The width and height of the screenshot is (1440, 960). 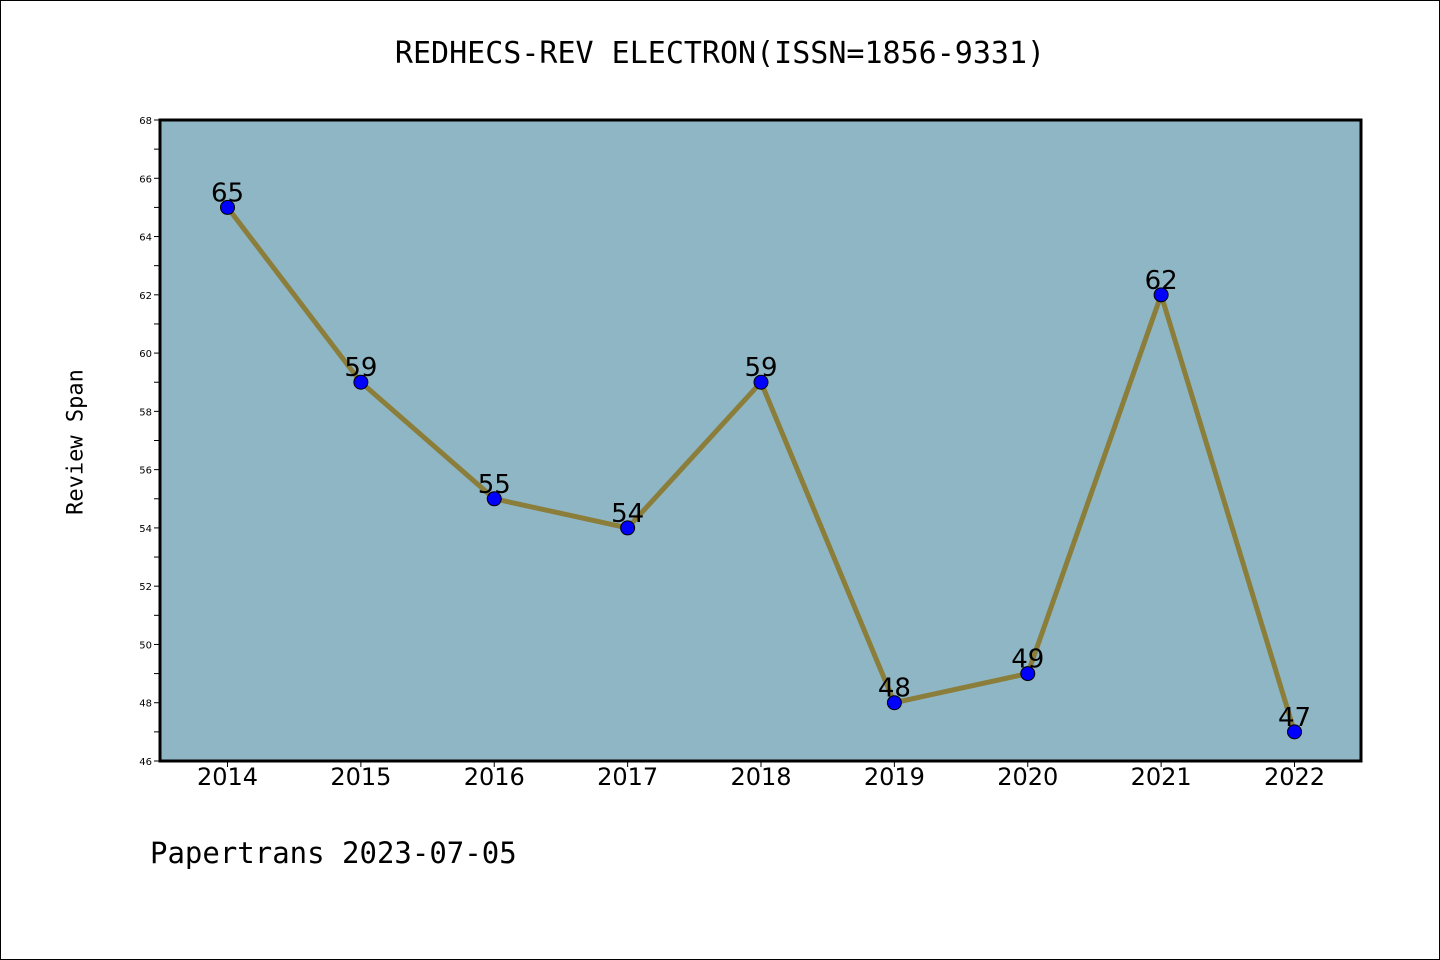 I want to click on y-tick-label: 52, so click(x=145, y=587).